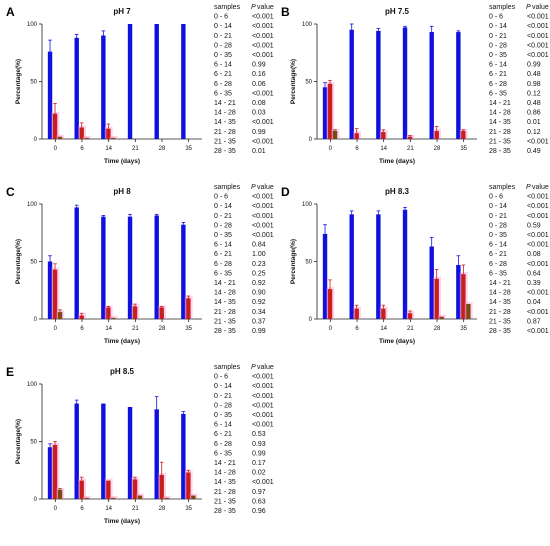 Image resolution: width=550 pixels, height=546 pixels. Describe the element at coordinates (259, 283) in the screenshot. I see `table-p-value: 0.92` at that location.